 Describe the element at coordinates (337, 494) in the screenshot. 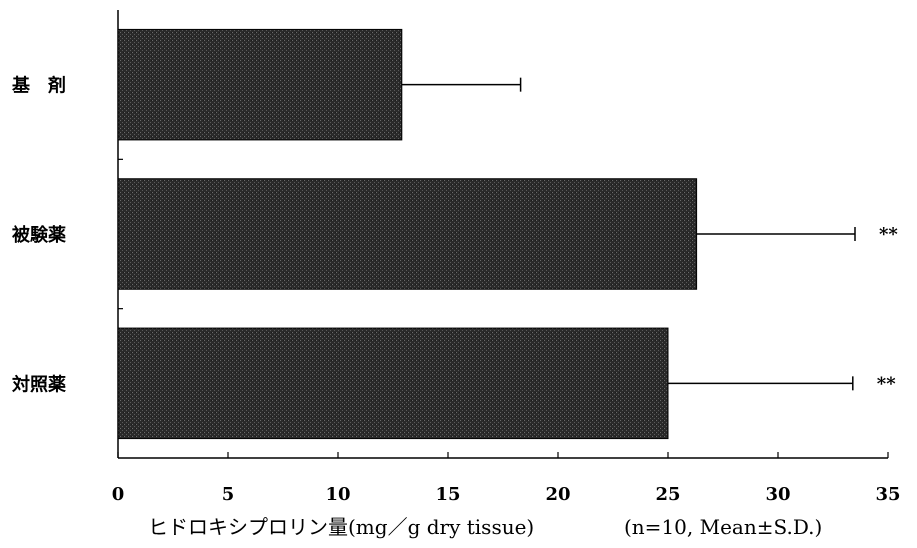

I see `x-tick-label: 10` at that location.